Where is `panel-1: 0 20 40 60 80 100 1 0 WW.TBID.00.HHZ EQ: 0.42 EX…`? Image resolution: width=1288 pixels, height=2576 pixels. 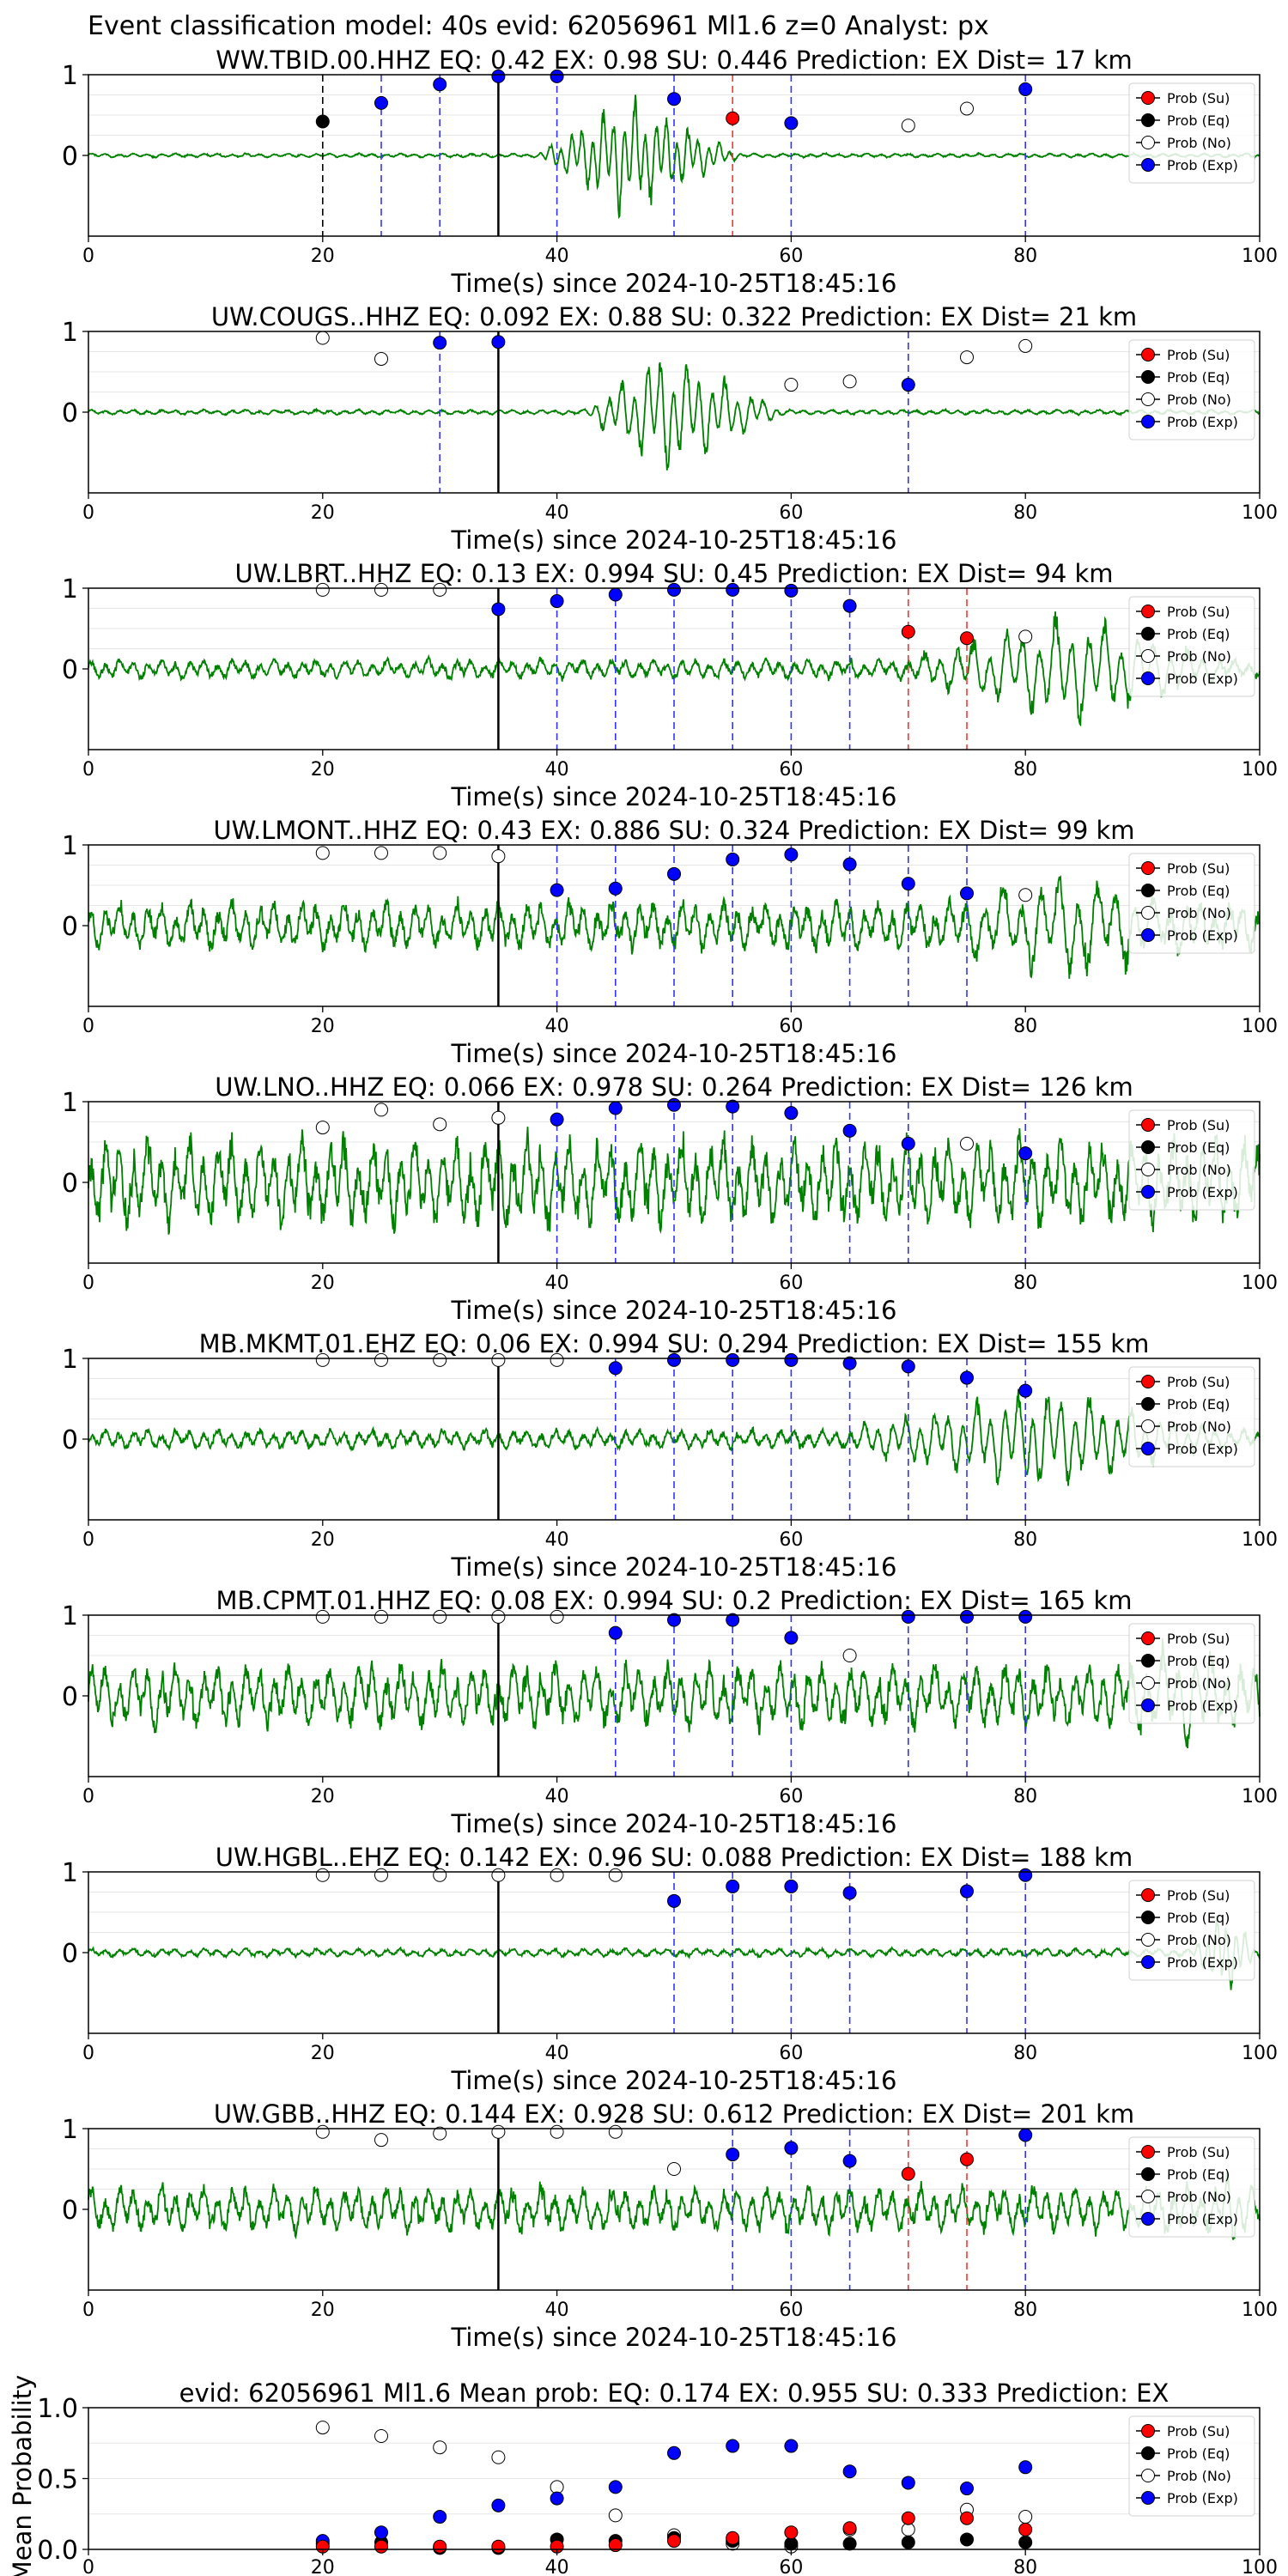 panel-1: 0 20 40 60 80 100 1 0 WW.TBID.00.HHZ EQ: 0.42 EX… is located at coordinates (670, 172).